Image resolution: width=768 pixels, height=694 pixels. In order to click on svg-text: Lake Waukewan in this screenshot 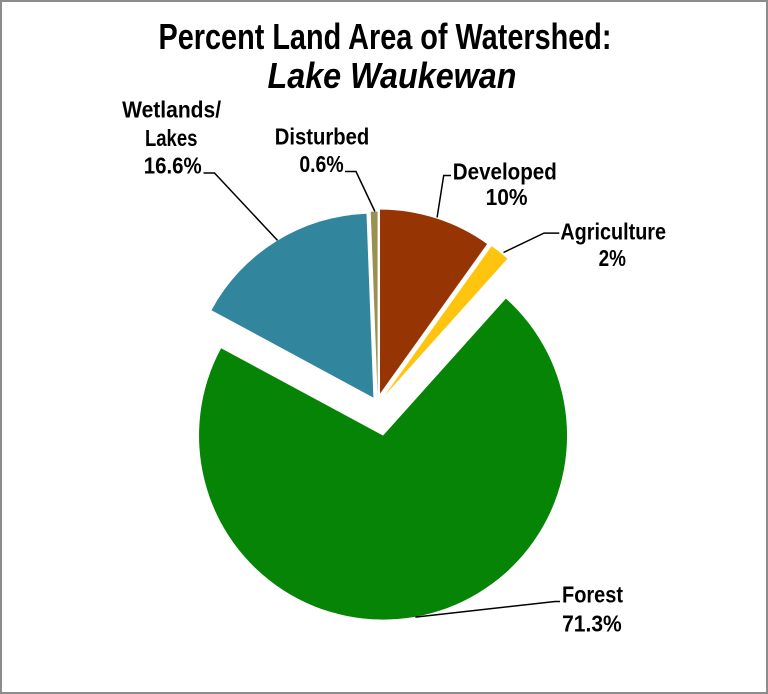, I will do `click(392, 75)`.